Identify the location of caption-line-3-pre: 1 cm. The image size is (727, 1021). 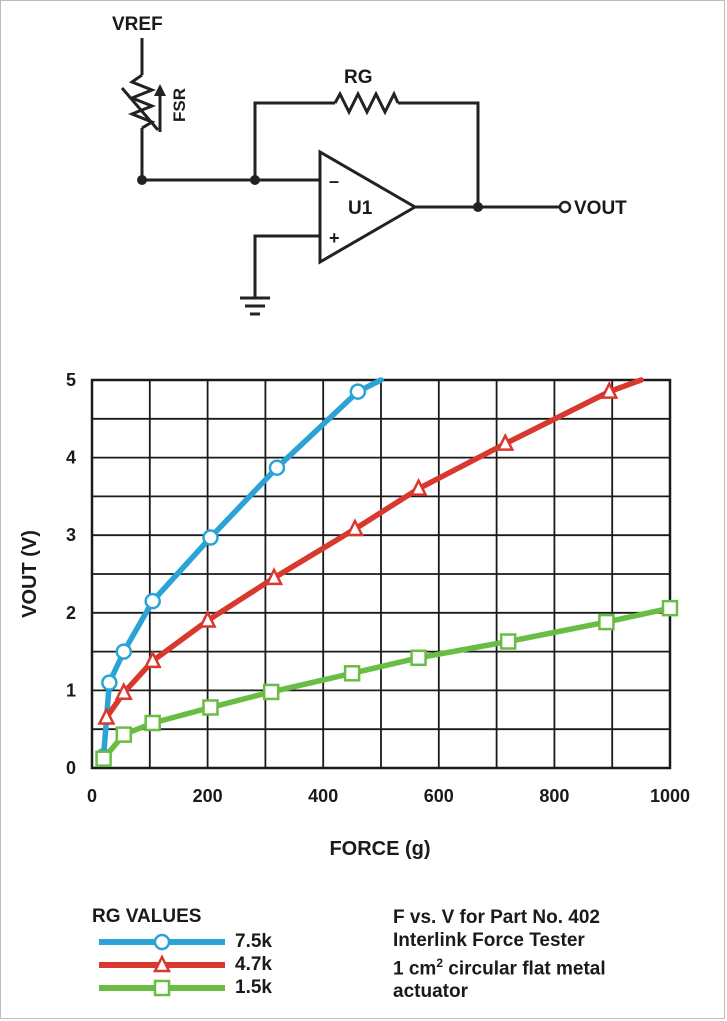
(415, 969).